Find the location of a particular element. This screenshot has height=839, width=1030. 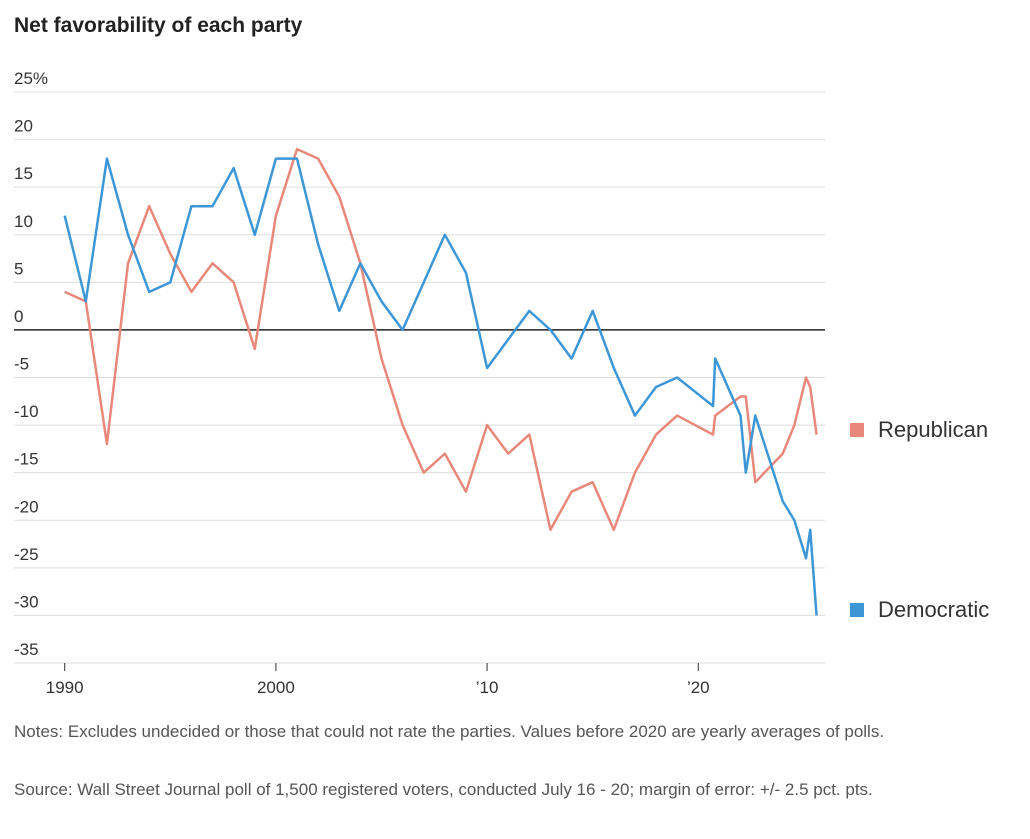

y-tick-label: 5 is located at coordinates (18, 268).